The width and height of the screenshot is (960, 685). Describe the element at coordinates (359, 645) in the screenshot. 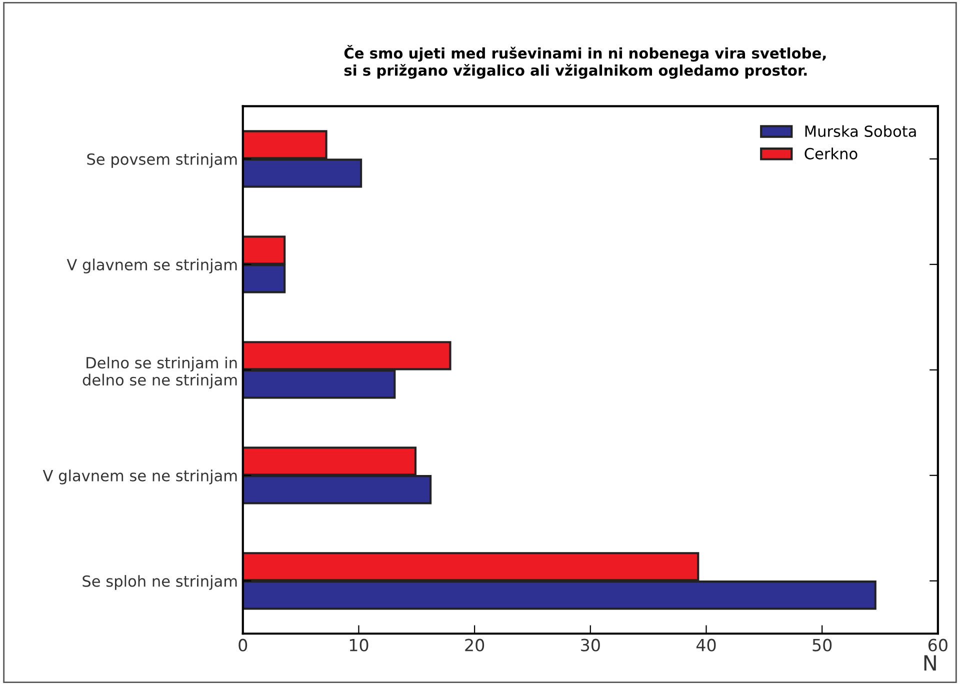

I see `x-tick-label: 10` at that location.